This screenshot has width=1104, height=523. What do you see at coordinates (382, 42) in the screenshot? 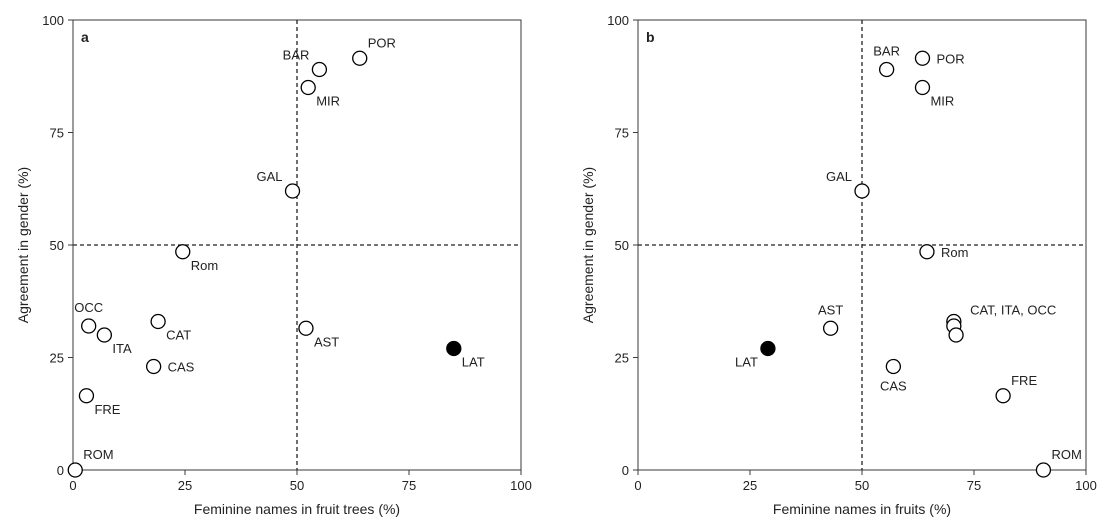
I see `a-point-label-por: POR` at bounding box center [382, 42].